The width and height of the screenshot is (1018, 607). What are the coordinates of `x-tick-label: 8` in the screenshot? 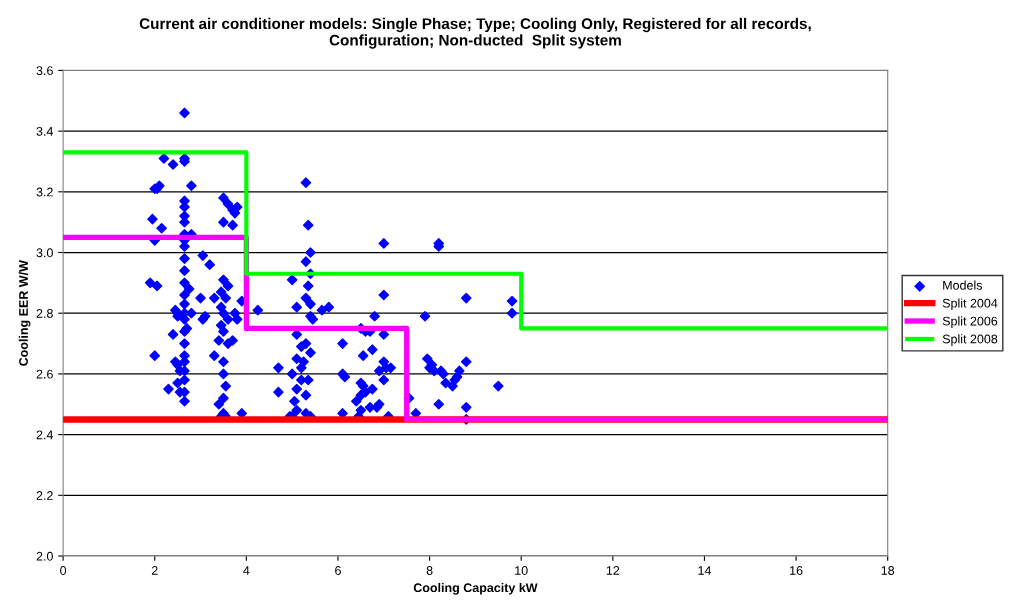 It's located at (429, 570).